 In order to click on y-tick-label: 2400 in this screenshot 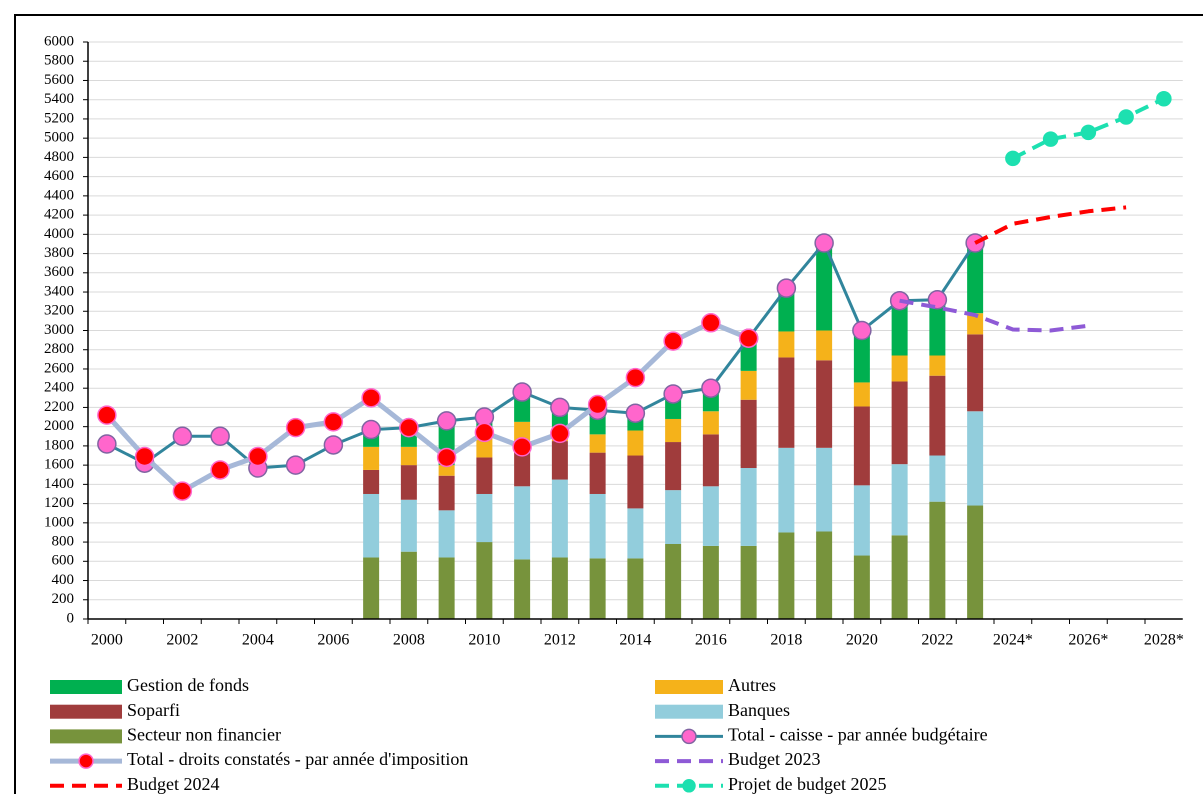, I will do `click(59, 388)`.